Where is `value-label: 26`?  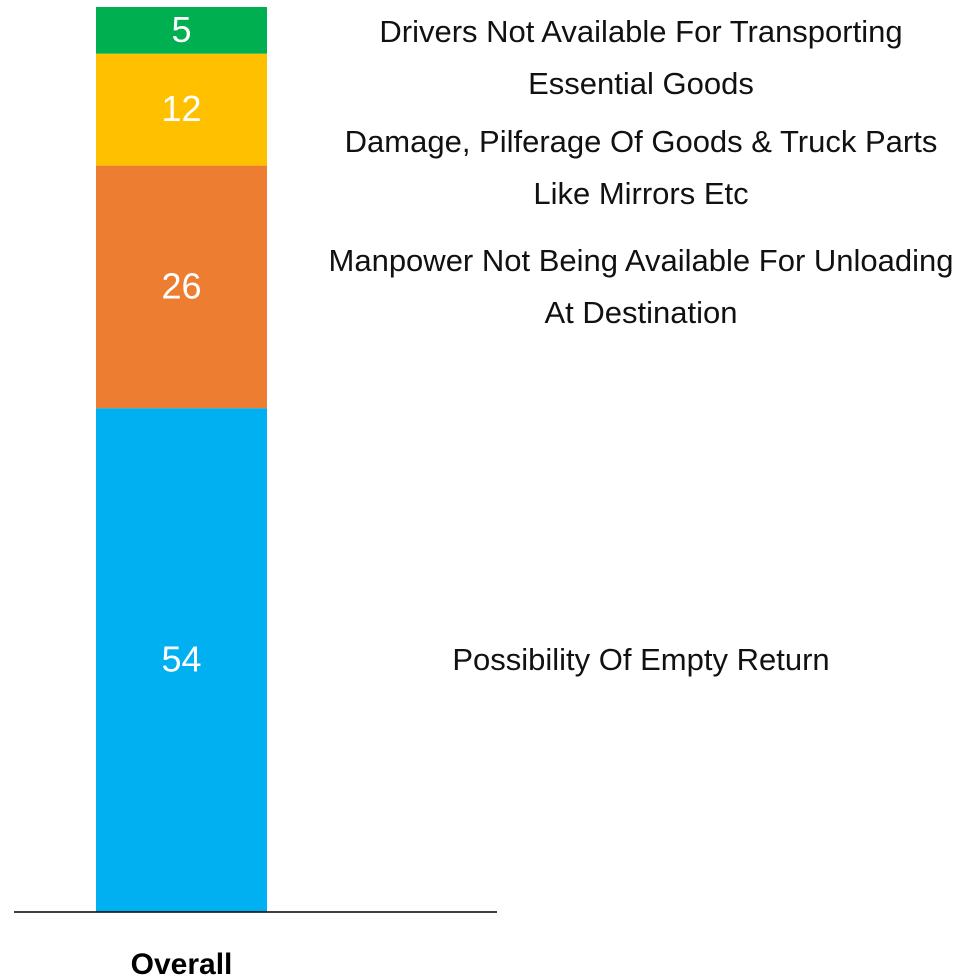
value-label: 26 is located at coordinates (181, 285).